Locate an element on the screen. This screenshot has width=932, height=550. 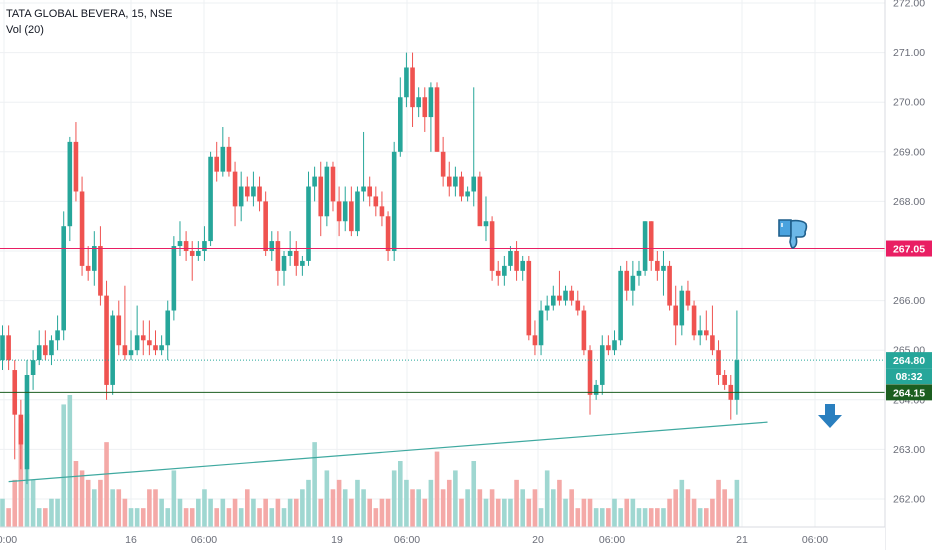
y-tick-label: 266.00 is located at coordinates (909, 301).